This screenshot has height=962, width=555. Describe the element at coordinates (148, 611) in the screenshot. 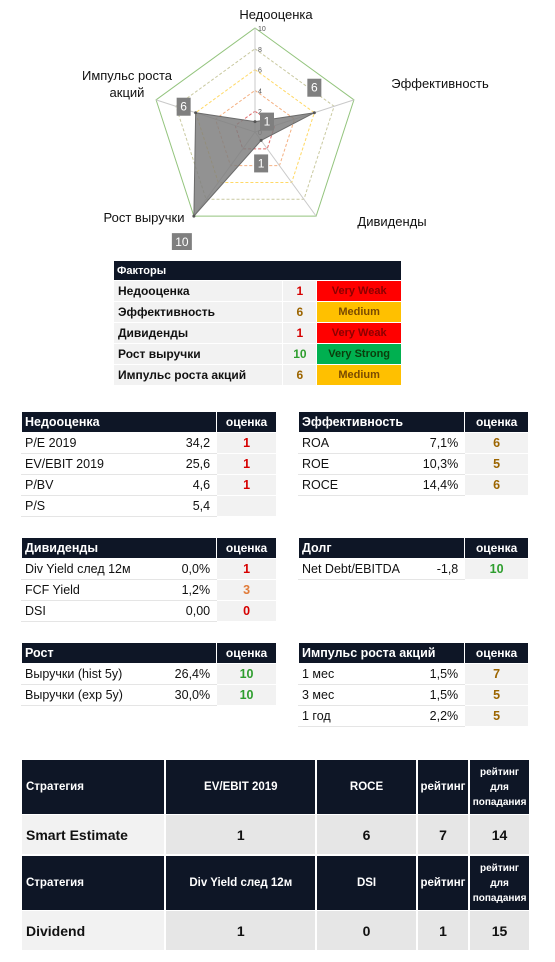

I see `metric-row: DSI 0,00 0` at that location.